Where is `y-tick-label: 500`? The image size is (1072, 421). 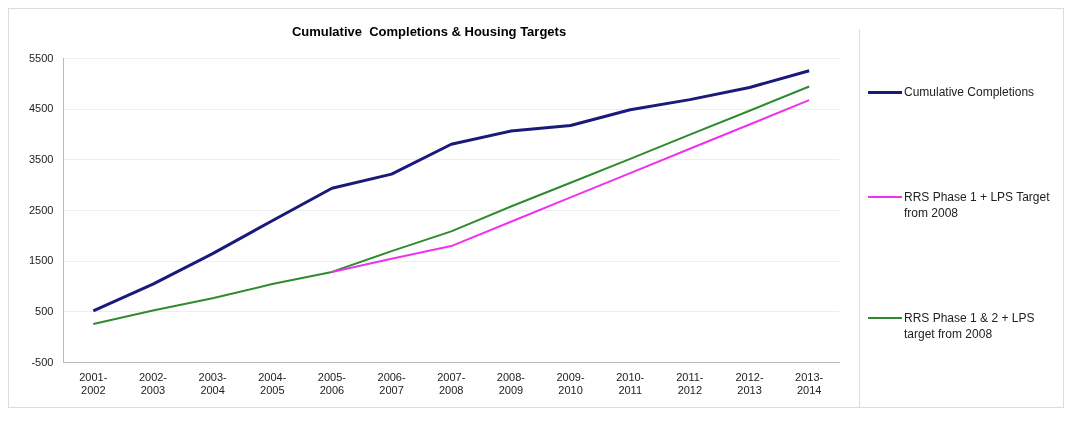
y-tick-label: 500 is located at coordinates (44, 310).